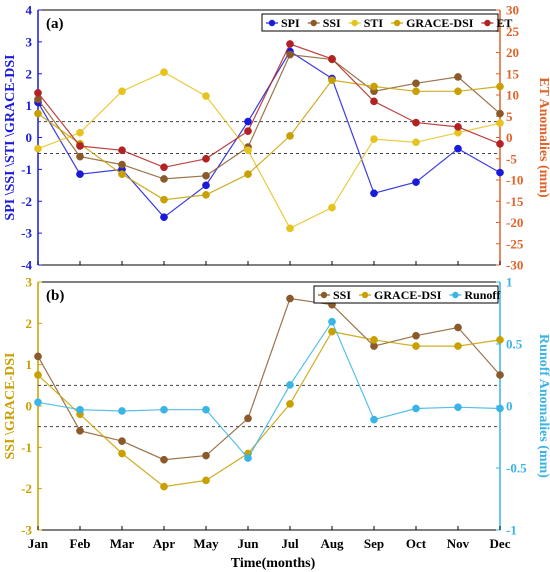  I want to click on right-axis-label: ET Anomalies (mm), so click(543, 137).